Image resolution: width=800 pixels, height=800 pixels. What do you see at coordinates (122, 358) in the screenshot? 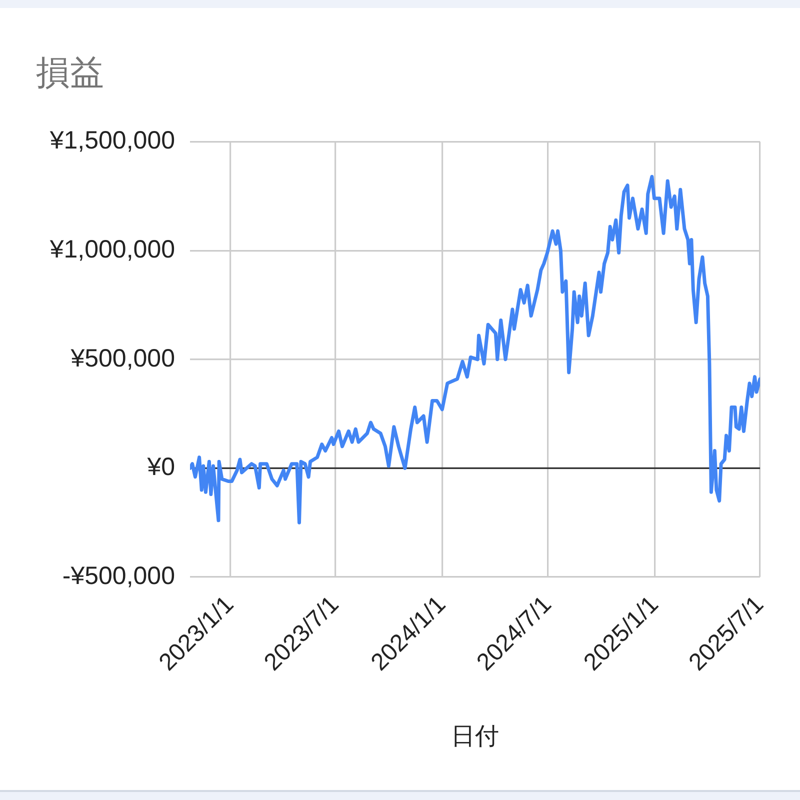
I see `y-tick-label: ¥500,000` at bounding box center [122, 358].